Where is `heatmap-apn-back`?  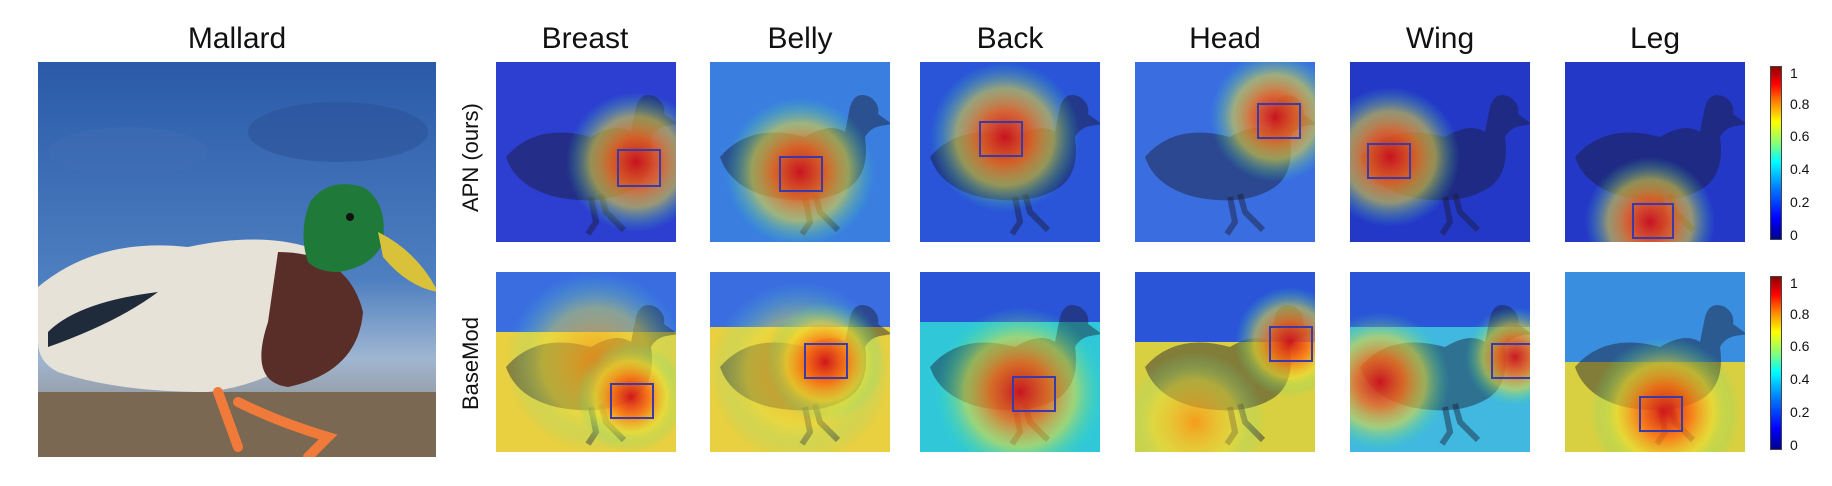 heatmap-apn-back is located at coordinates (1010, 152).